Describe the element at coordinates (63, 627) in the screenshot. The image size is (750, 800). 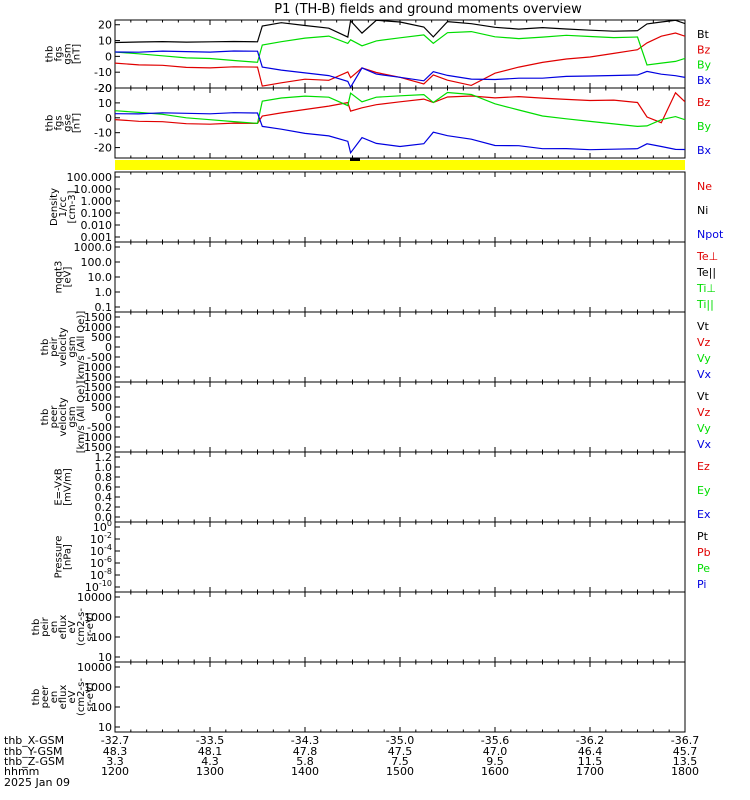
I see `y-axis-label: eflux` at that location.